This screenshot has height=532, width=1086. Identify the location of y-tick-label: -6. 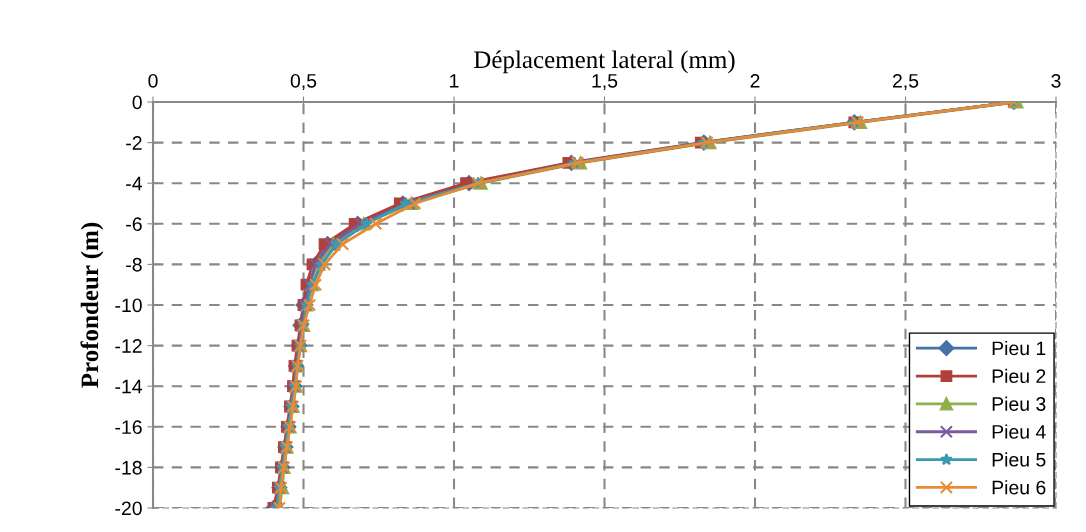
(134, 224).